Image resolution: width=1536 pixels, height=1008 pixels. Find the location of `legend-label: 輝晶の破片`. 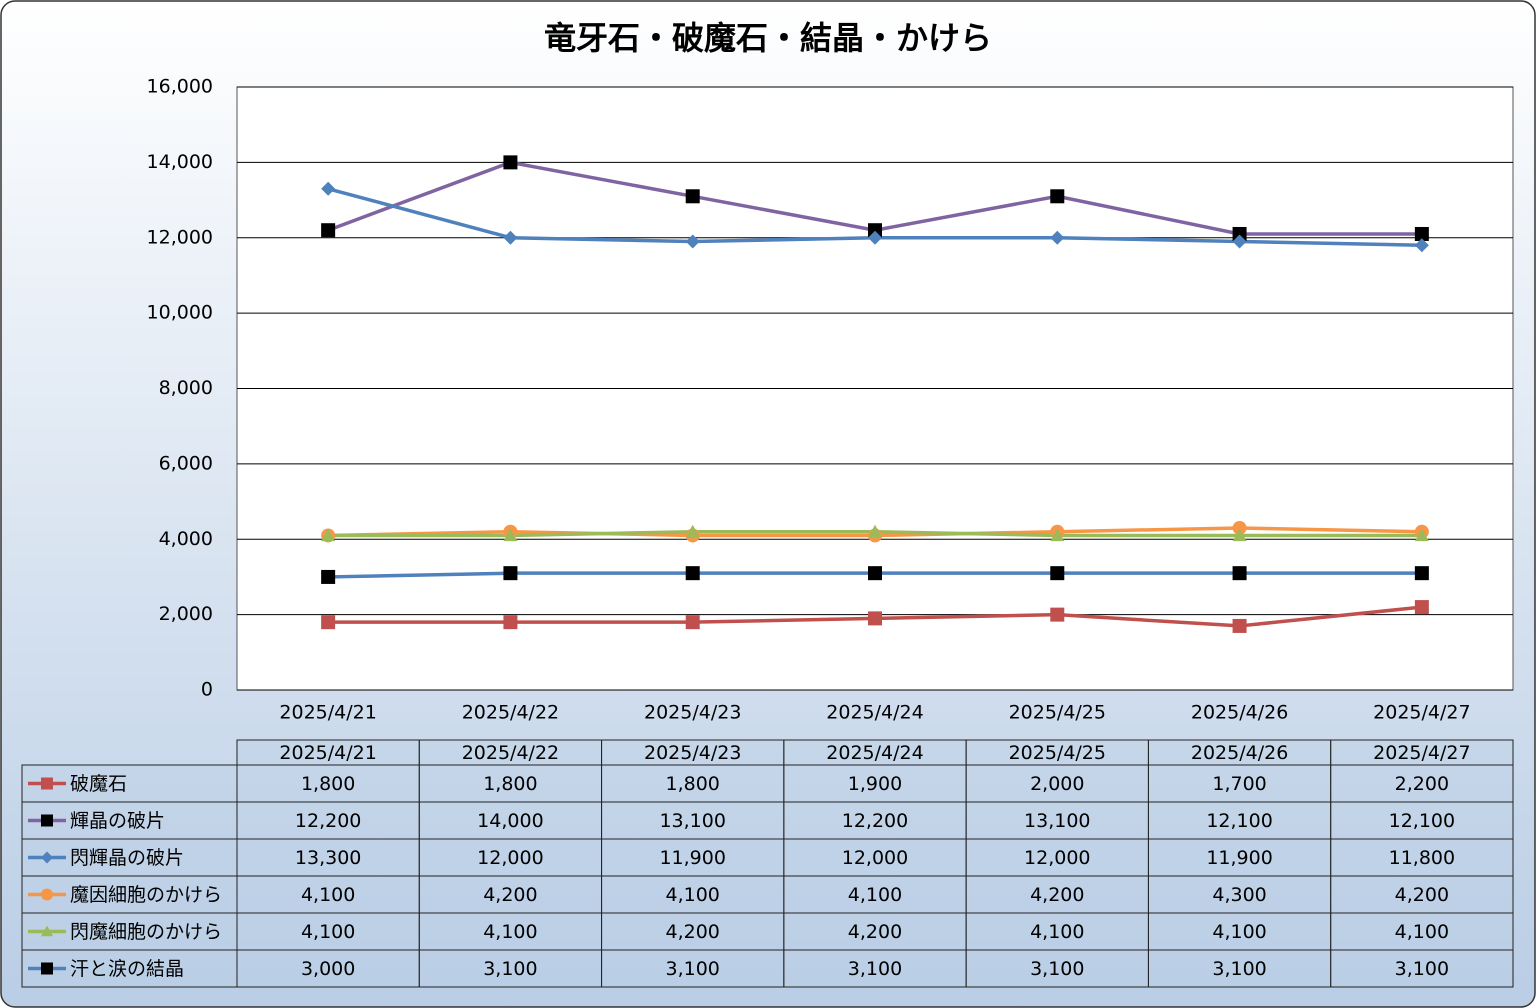

legend-label: 輝晶の破片 is located at coordinates (117, 821).